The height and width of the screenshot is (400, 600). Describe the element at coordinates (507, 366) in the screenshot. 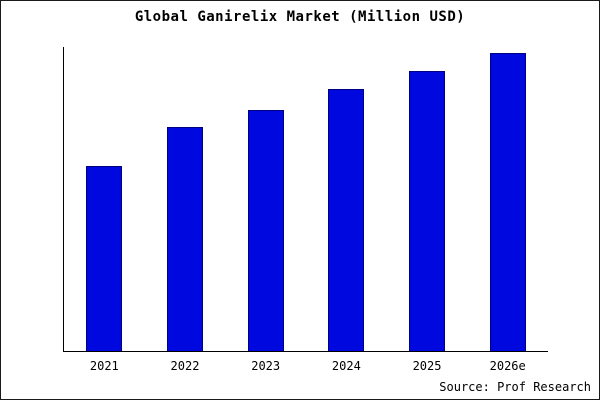

I see `x-tick-label-2026e: 2026e` at that location.